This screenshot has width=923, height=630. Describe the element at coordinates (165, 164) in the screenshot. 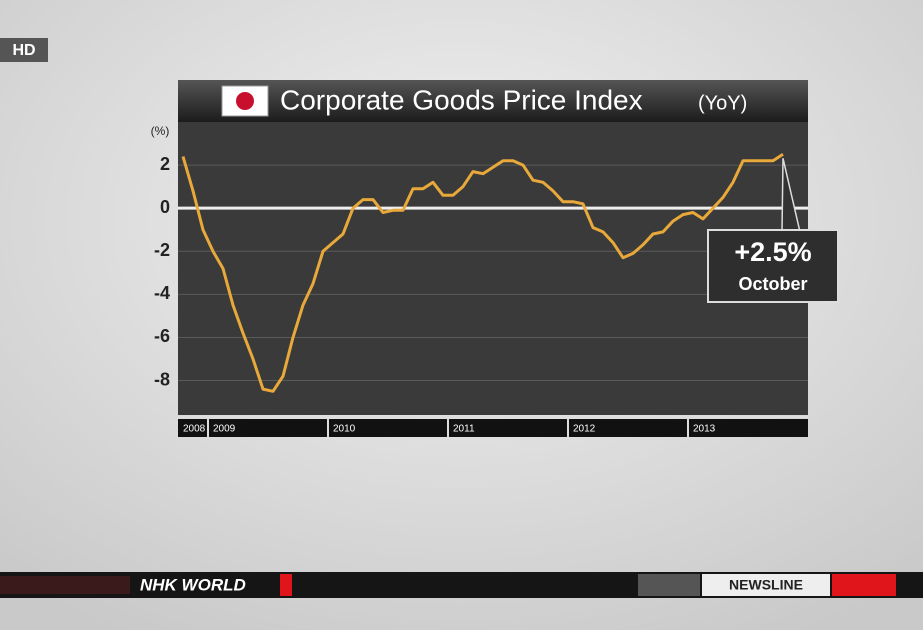

I see `y-tick-label: 2` at that location.